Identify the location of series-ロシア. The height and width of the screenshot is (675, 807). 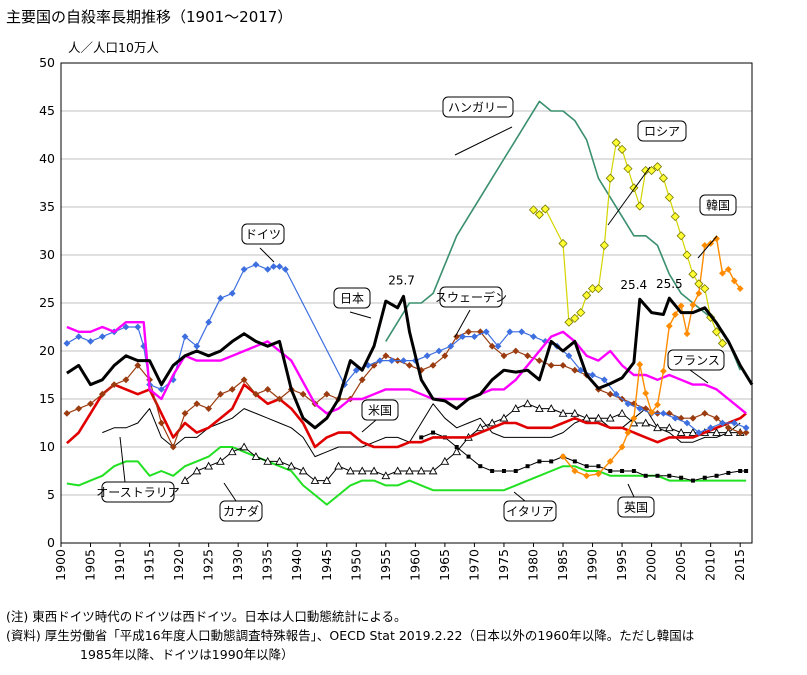
(628, 243).